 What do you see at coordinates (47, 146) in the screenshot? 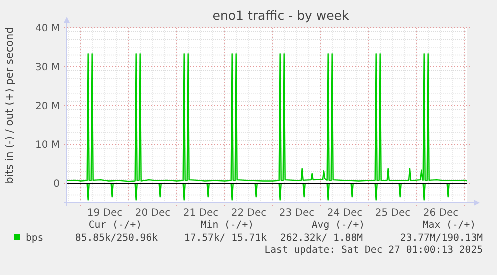
I see `y-tick-label: 10 M` at bounding box center [47, 146].